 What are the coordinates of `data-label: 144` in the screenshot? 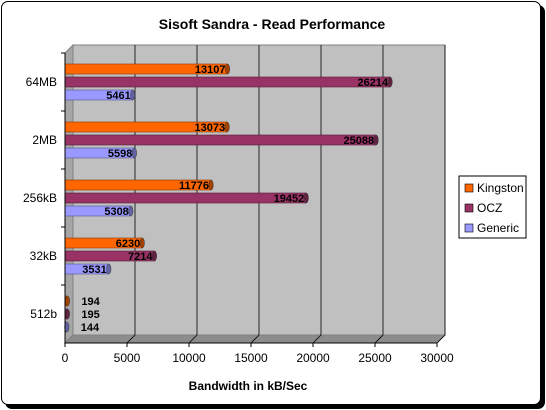 It's located at (90, 328).